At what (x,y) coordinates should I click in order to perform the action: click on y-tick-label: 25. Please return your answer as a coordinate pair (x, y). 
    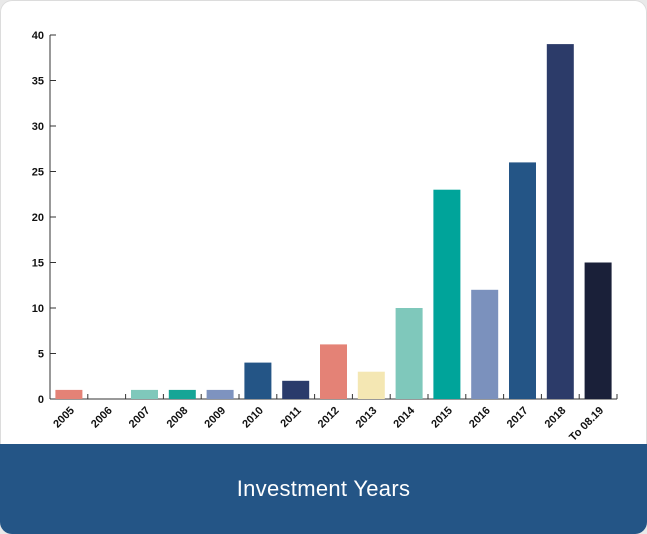
    Looking at the image, I should click on (38, 173).